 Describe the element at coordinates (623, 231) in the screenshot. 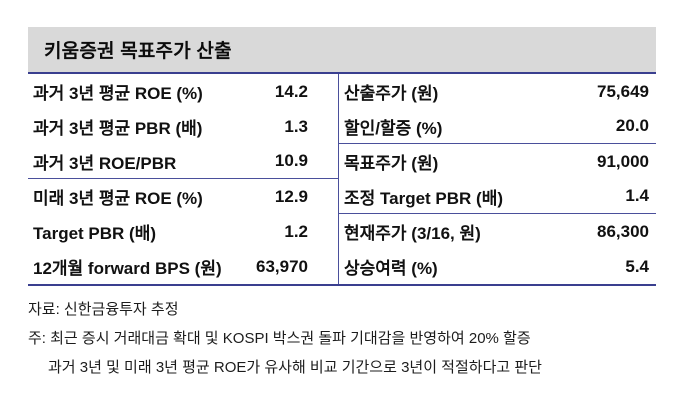

I see `row-value: 86,300` at that location.